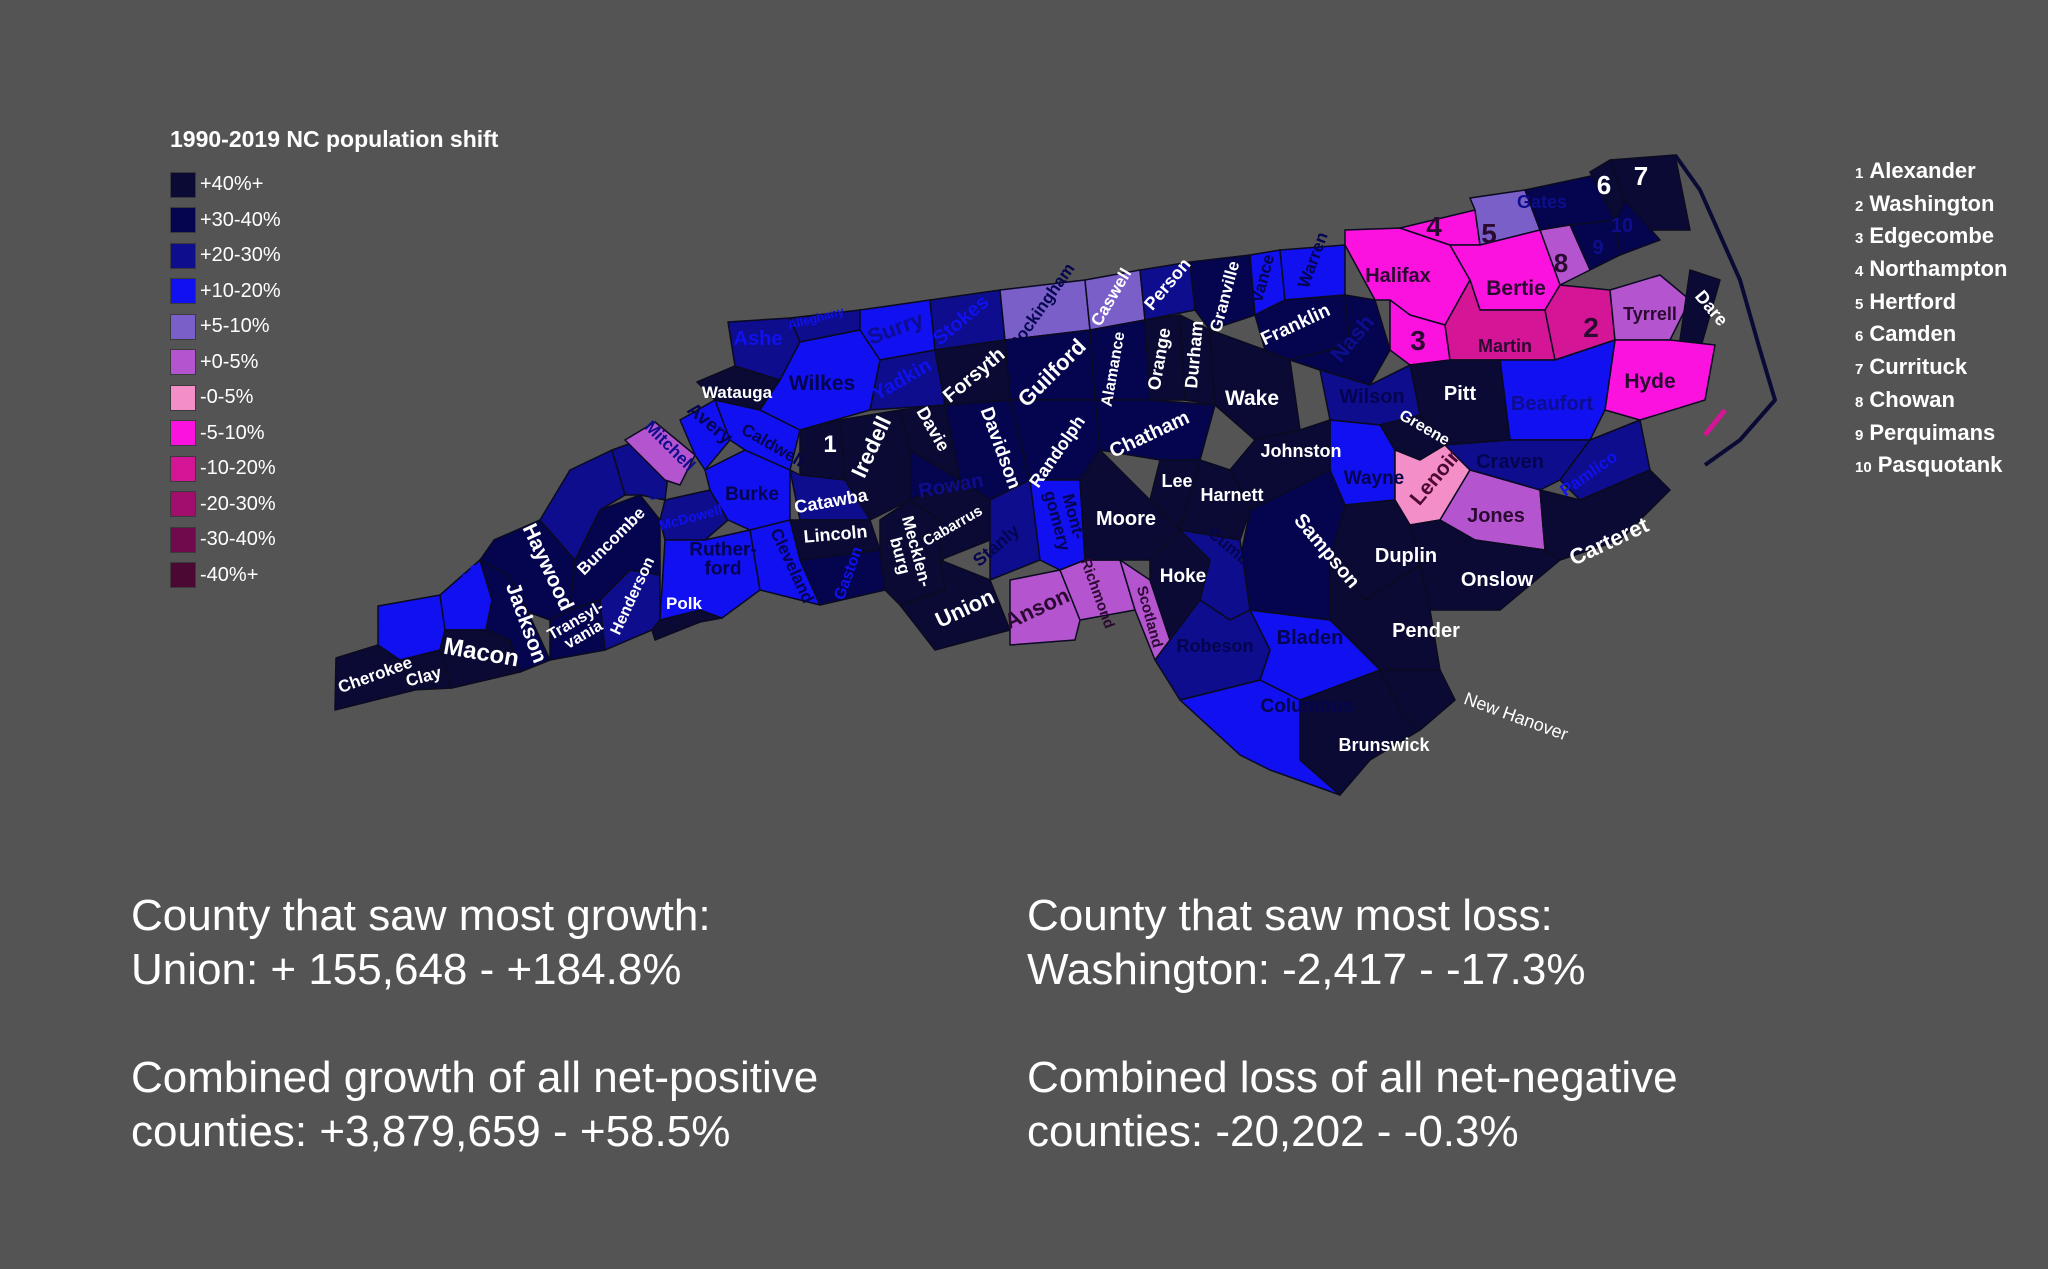  What do you see at coordinates (334, 221) in the screenshot?
I see `legend-item: +30-40%` at bounding box center [334, 221].